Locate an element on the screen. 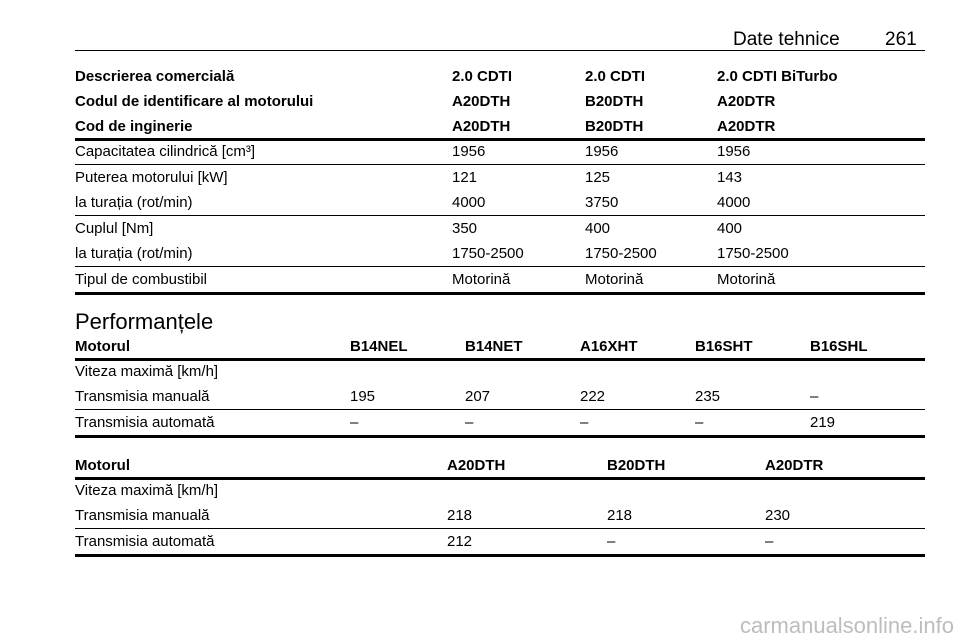  header-cell: Descrierea comercială is located at coordinates (155, 76).